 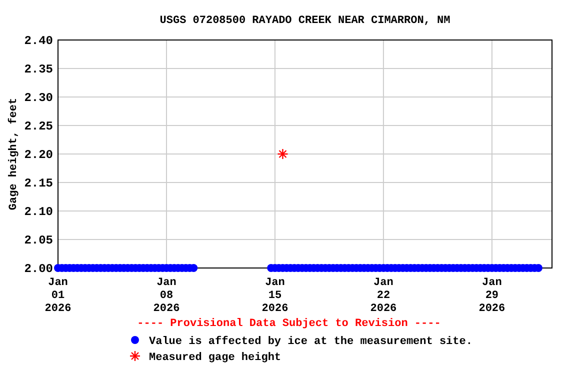 What do you see at coordinates (38, 241) in the screenshot?
I see `y-tick-label: 2.05` at bounding box center [38, 241].